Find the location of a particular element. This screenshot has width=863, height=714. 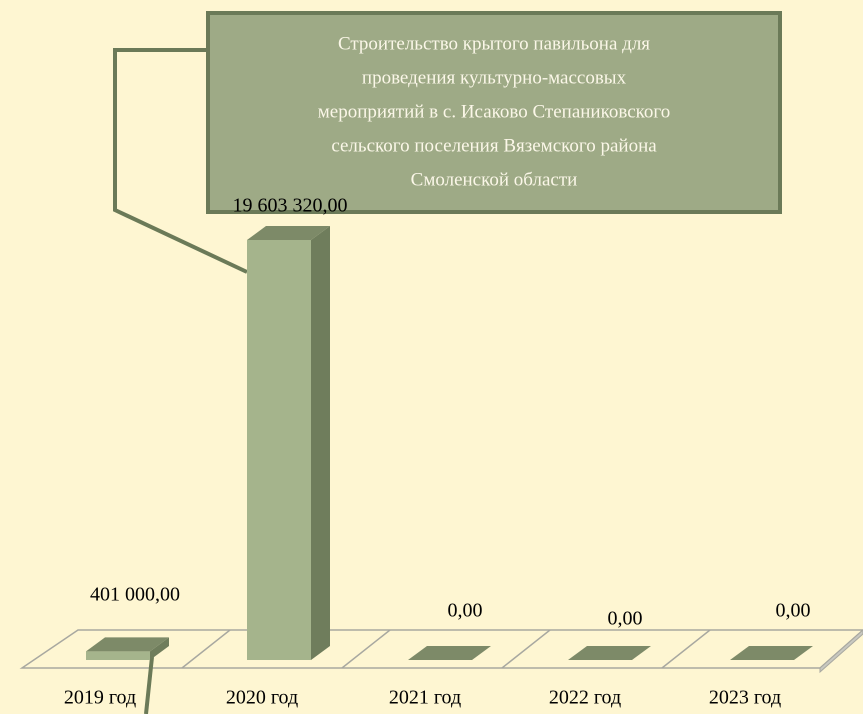

x-tick-label: 2020 год is located at coordinates (262, 698).